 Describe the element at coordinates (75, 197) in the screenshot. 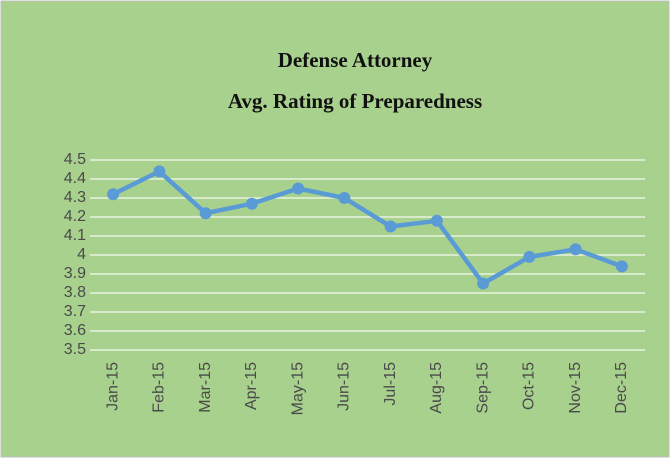

I see `y-tick-label: 4.3` at that location.